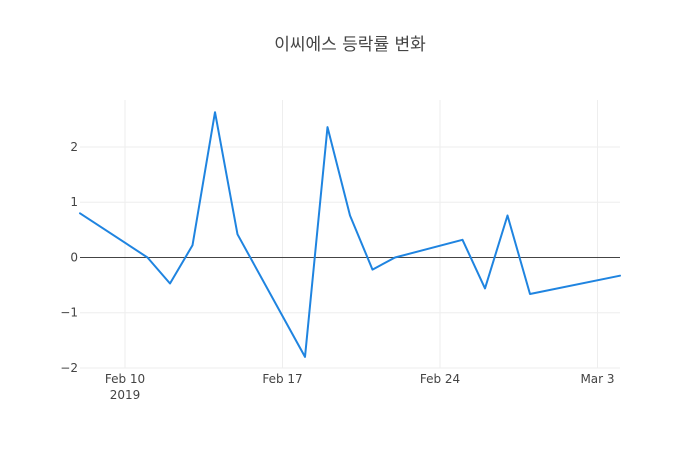 Image resolution: width=700 pixels, height=454 pixels. Describe the element at coordinates (74, 147) in the screenshot. I see `y-tick-label: 2` at that location.